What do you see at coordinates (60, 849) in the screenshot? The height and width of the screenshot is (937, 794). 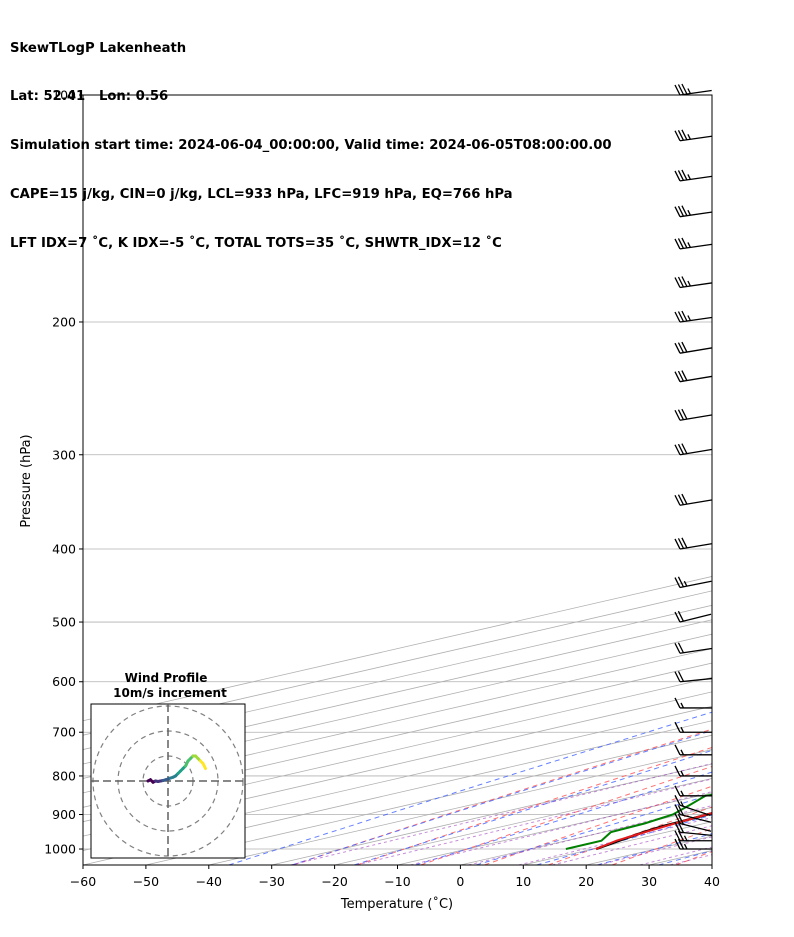 I see `y-tick-label: 1000` at bounding box center [60, 849].